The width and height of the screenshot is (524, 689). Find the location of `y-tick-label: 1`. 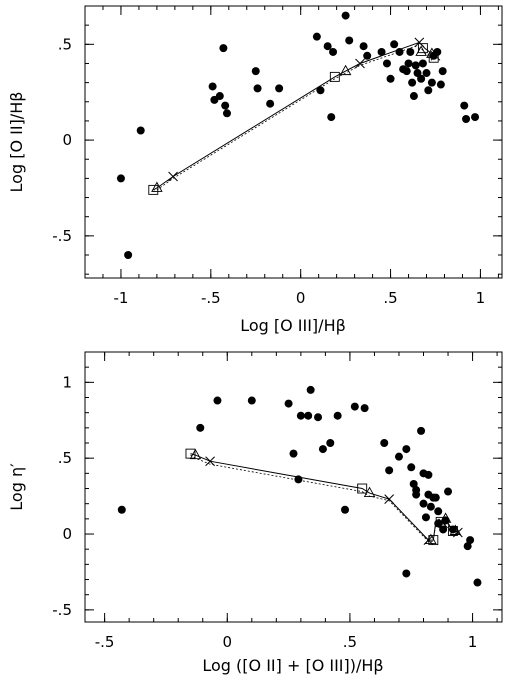

y-tick-label: 1 is located at coordinates (67, 382).